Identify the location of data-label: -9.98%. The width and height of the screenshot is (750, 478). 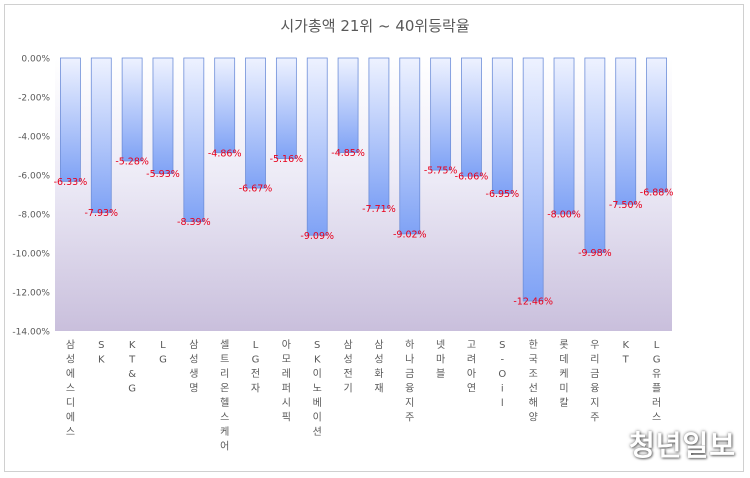
(595, 253).